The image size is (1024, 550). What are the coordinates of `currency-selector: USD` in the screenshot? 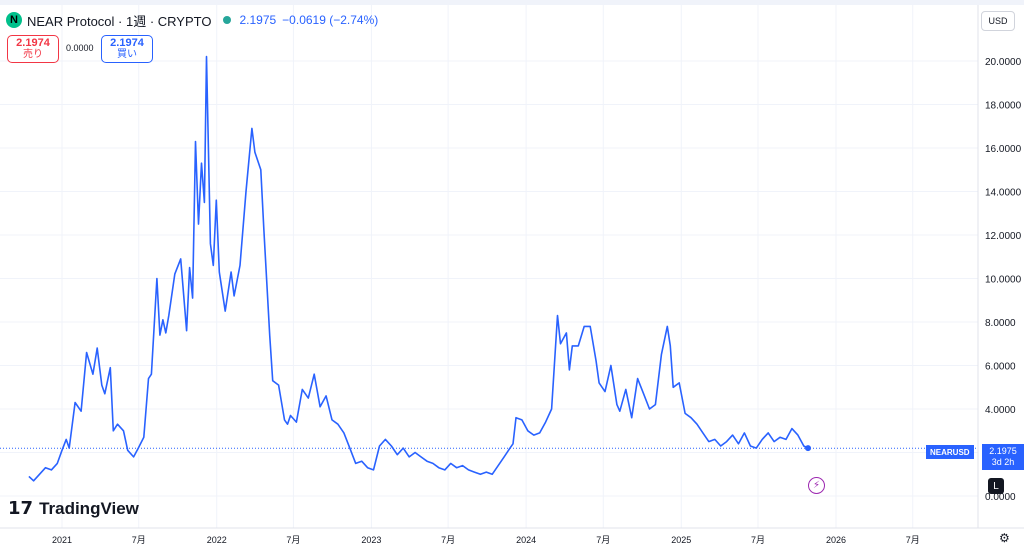 It's located at (998, 21).